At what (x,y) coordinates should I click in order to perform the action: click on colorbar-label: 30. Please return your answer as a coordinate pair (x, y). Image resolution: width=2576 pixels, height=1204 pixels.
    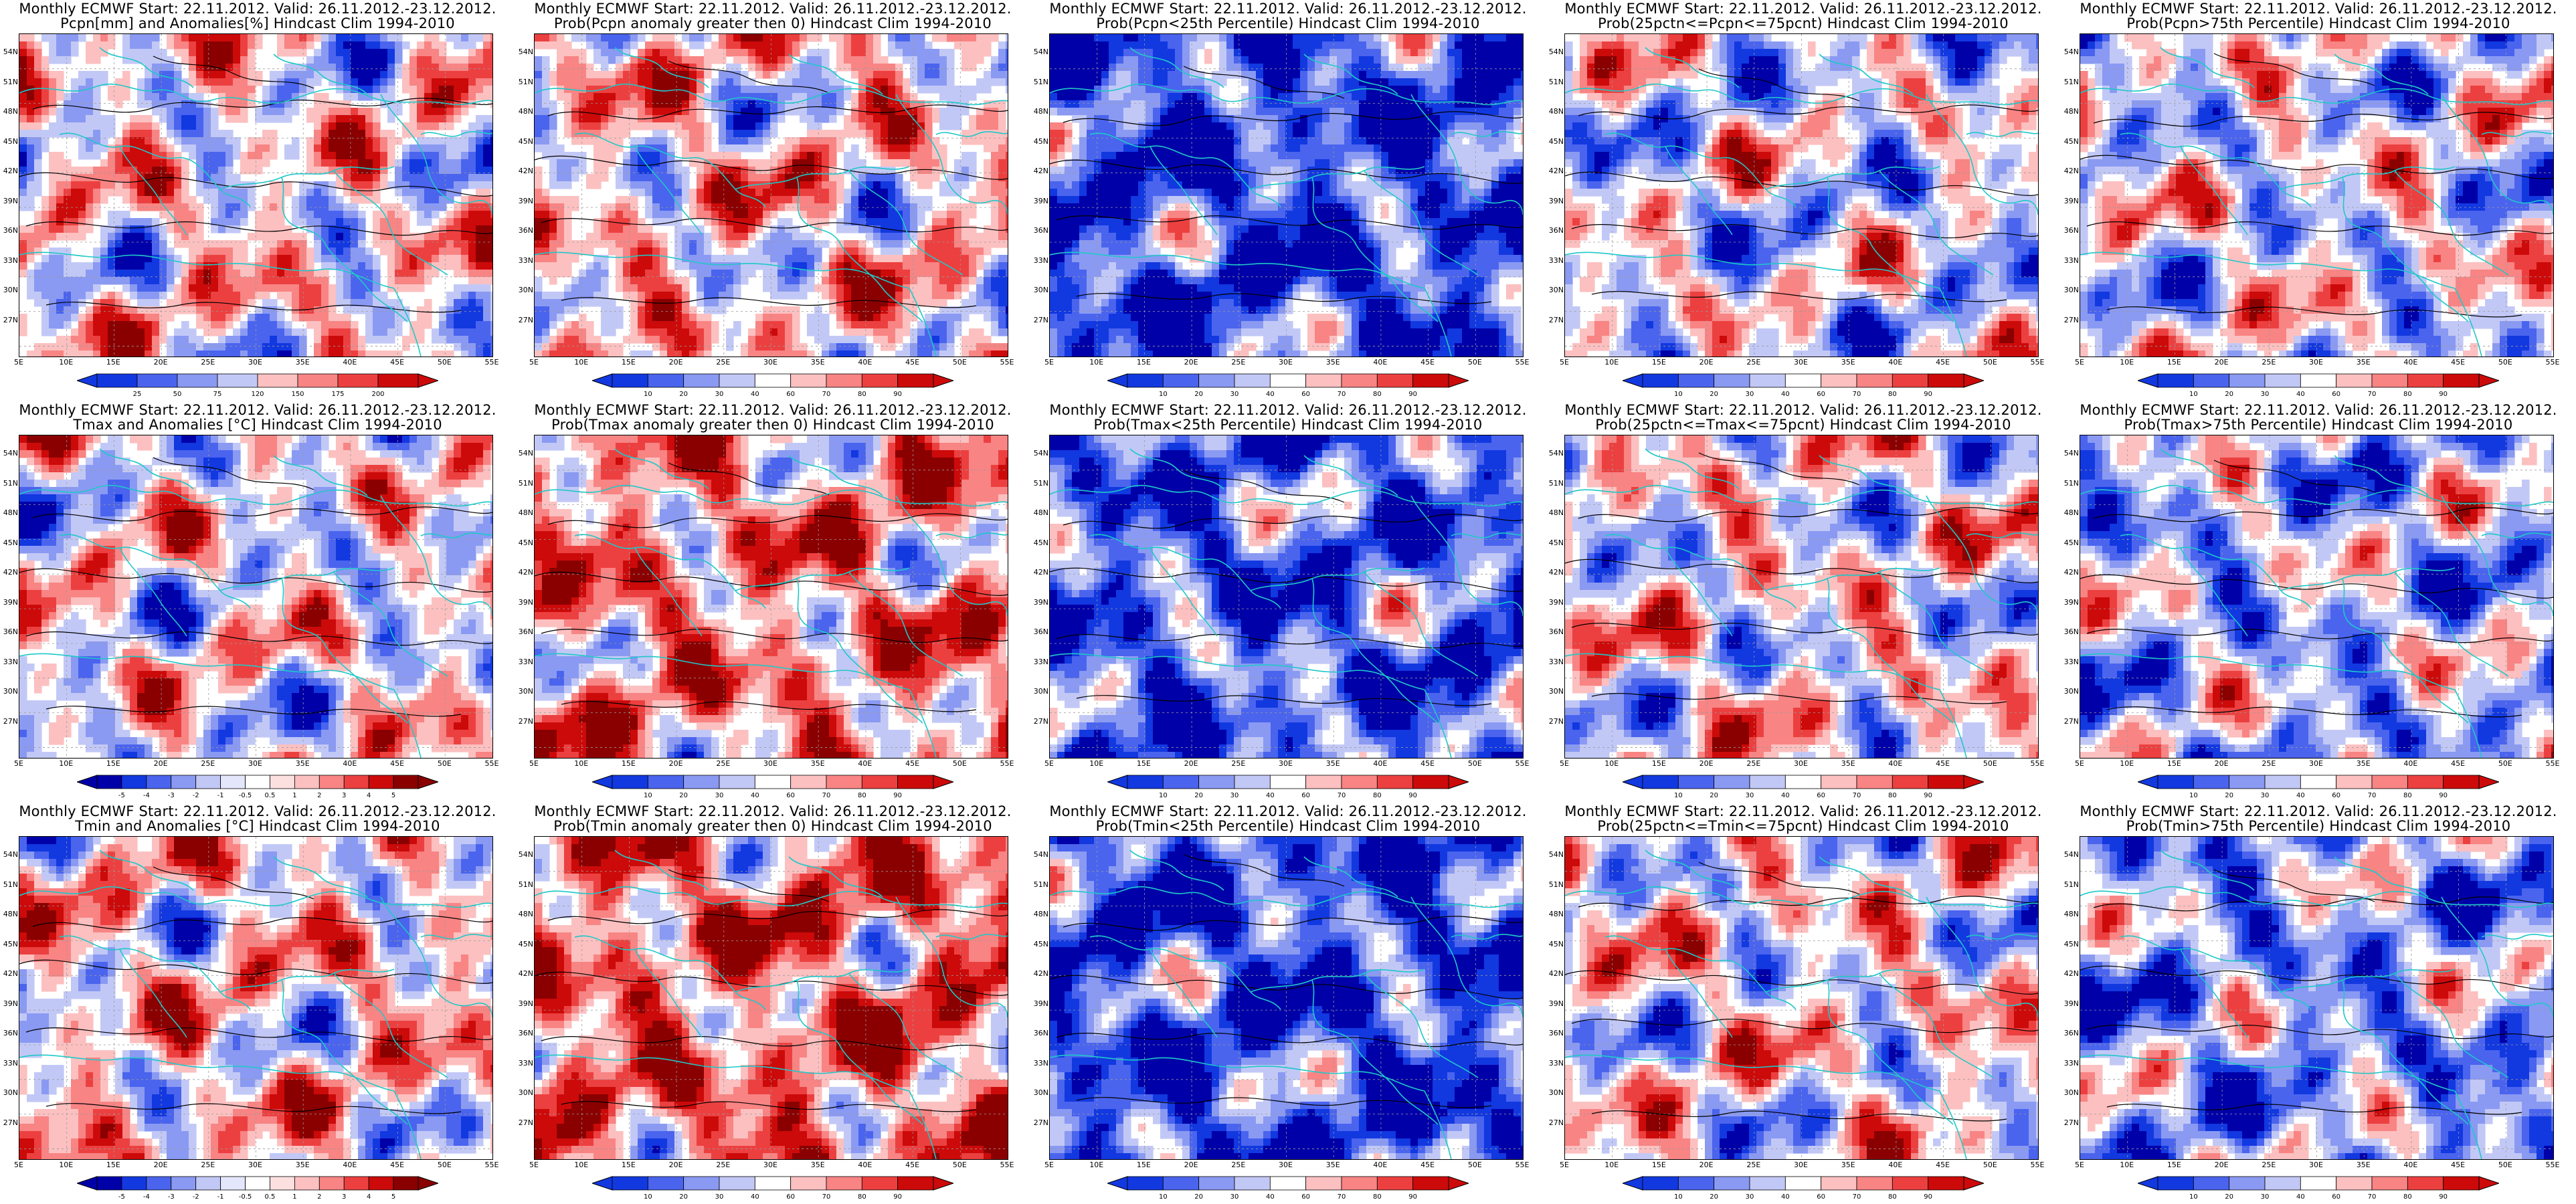
    Looking at the image, I should click on (2265, 394).